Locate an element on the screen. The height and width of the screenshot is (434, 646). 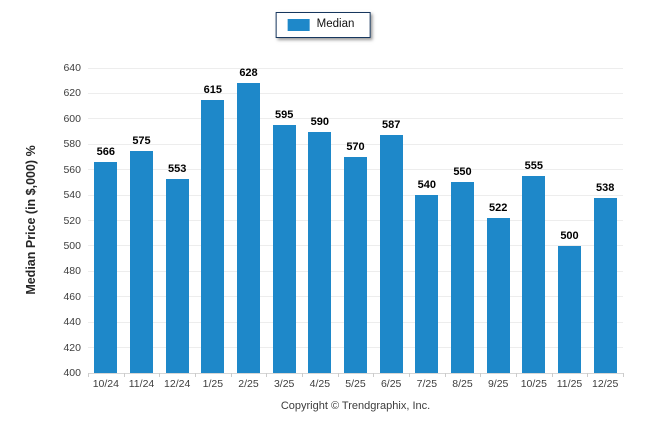
bar-1/25 is located at coordinates (213, 236).